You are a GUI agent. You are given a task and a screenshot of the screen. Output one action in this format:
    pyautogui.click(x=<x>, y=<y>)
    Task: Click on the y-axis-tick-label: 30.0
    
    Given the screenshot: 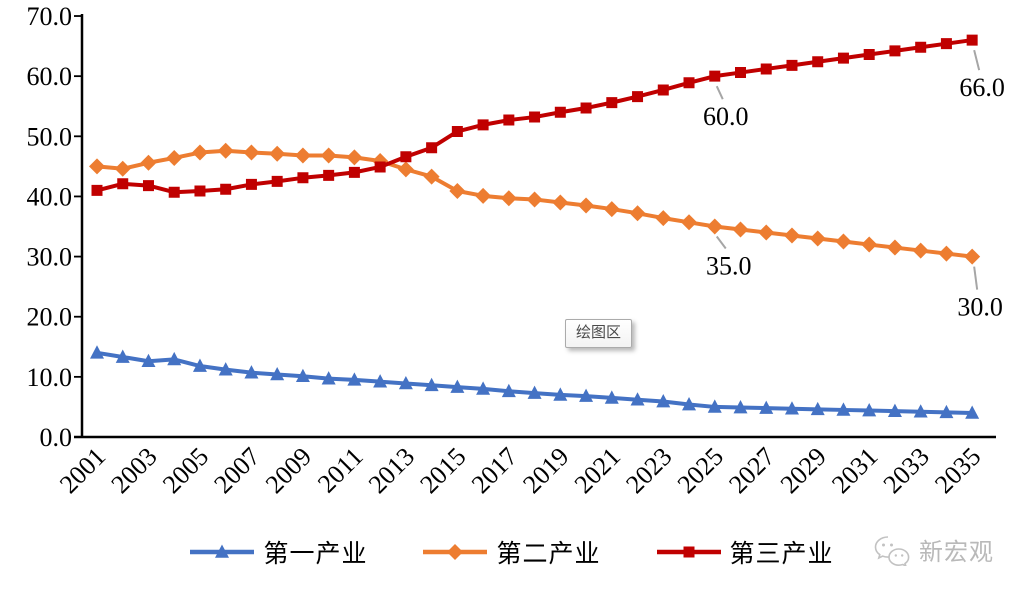 What is the action you would take?
    pyautogui.click(x=50, y=257)
    